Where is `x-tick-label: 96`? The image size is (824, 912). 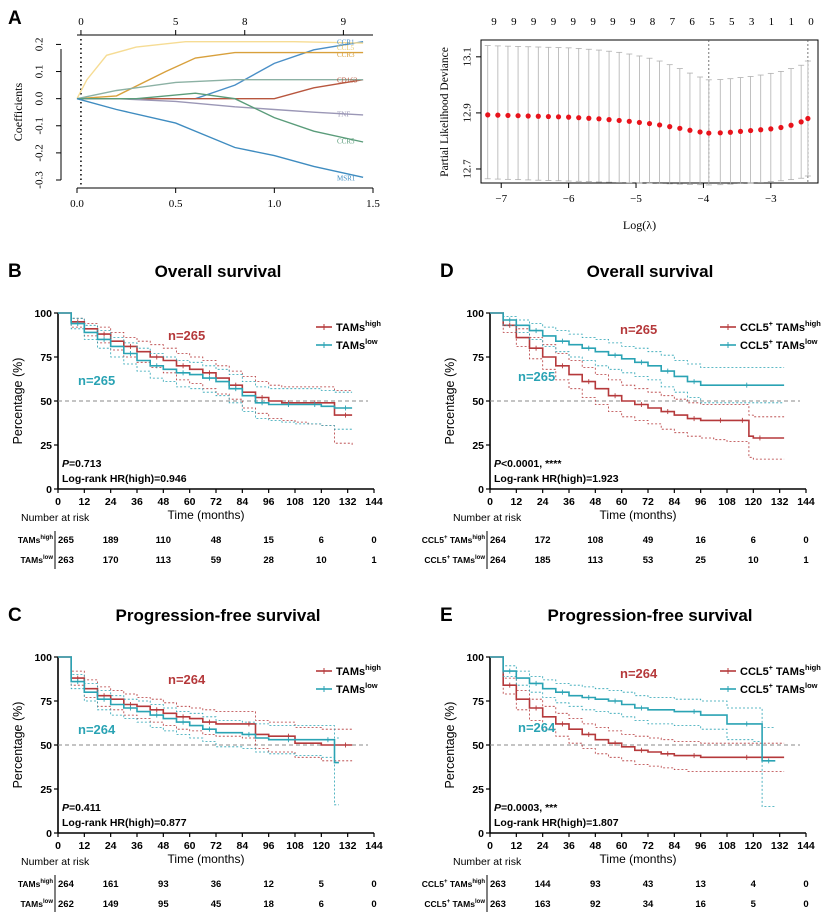
x-tick-label: 96 is located at coordinates (269, 502).